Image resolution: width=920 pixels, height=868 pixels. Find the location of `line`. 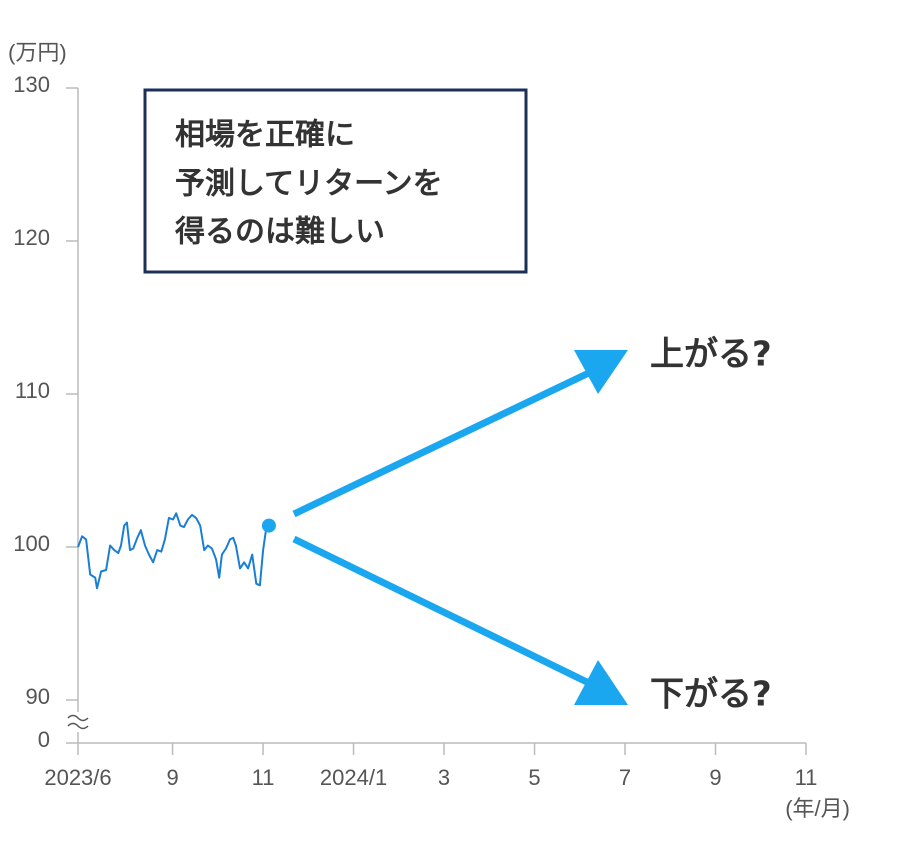

line is located at coordinates (173, 551).